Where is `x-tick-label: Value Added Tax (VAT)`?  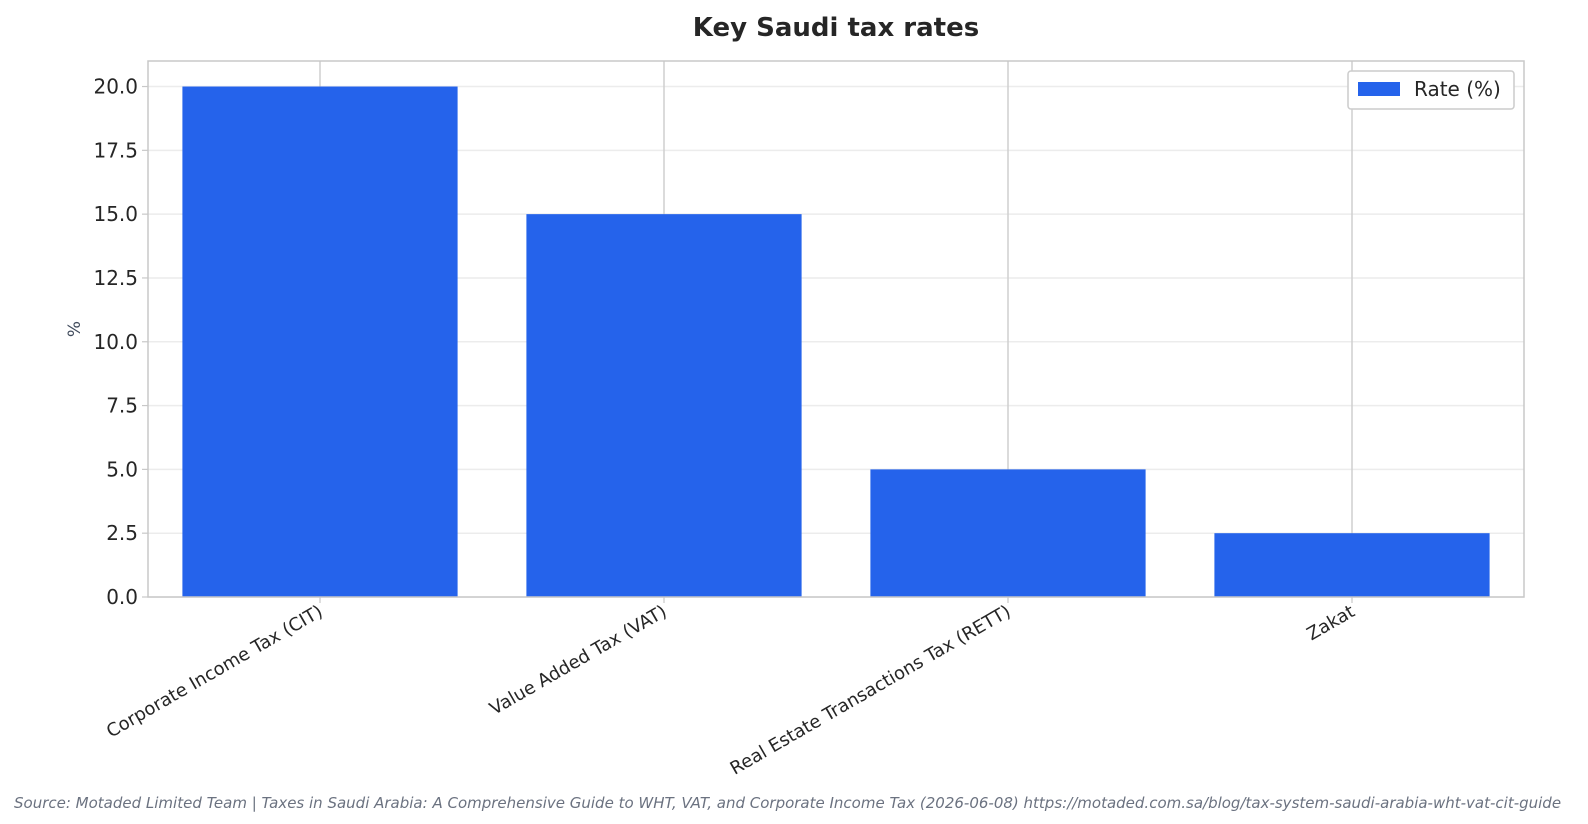 x-tick-label: Value Added Tax (VAT) is located at coordinates (578, 660).